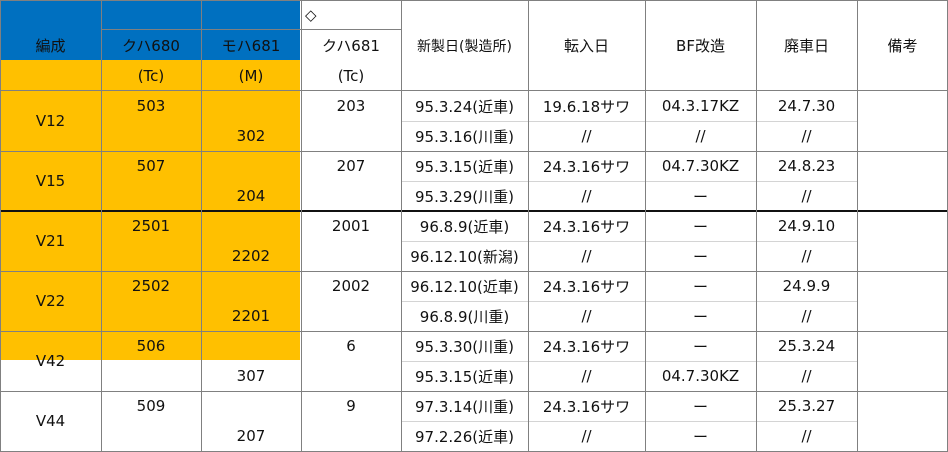 This screenshot has height=452, width=948. Describe the element at coordinates (700, 136) in the screenshot. I see `bf-modification-bottom: //` at that location.